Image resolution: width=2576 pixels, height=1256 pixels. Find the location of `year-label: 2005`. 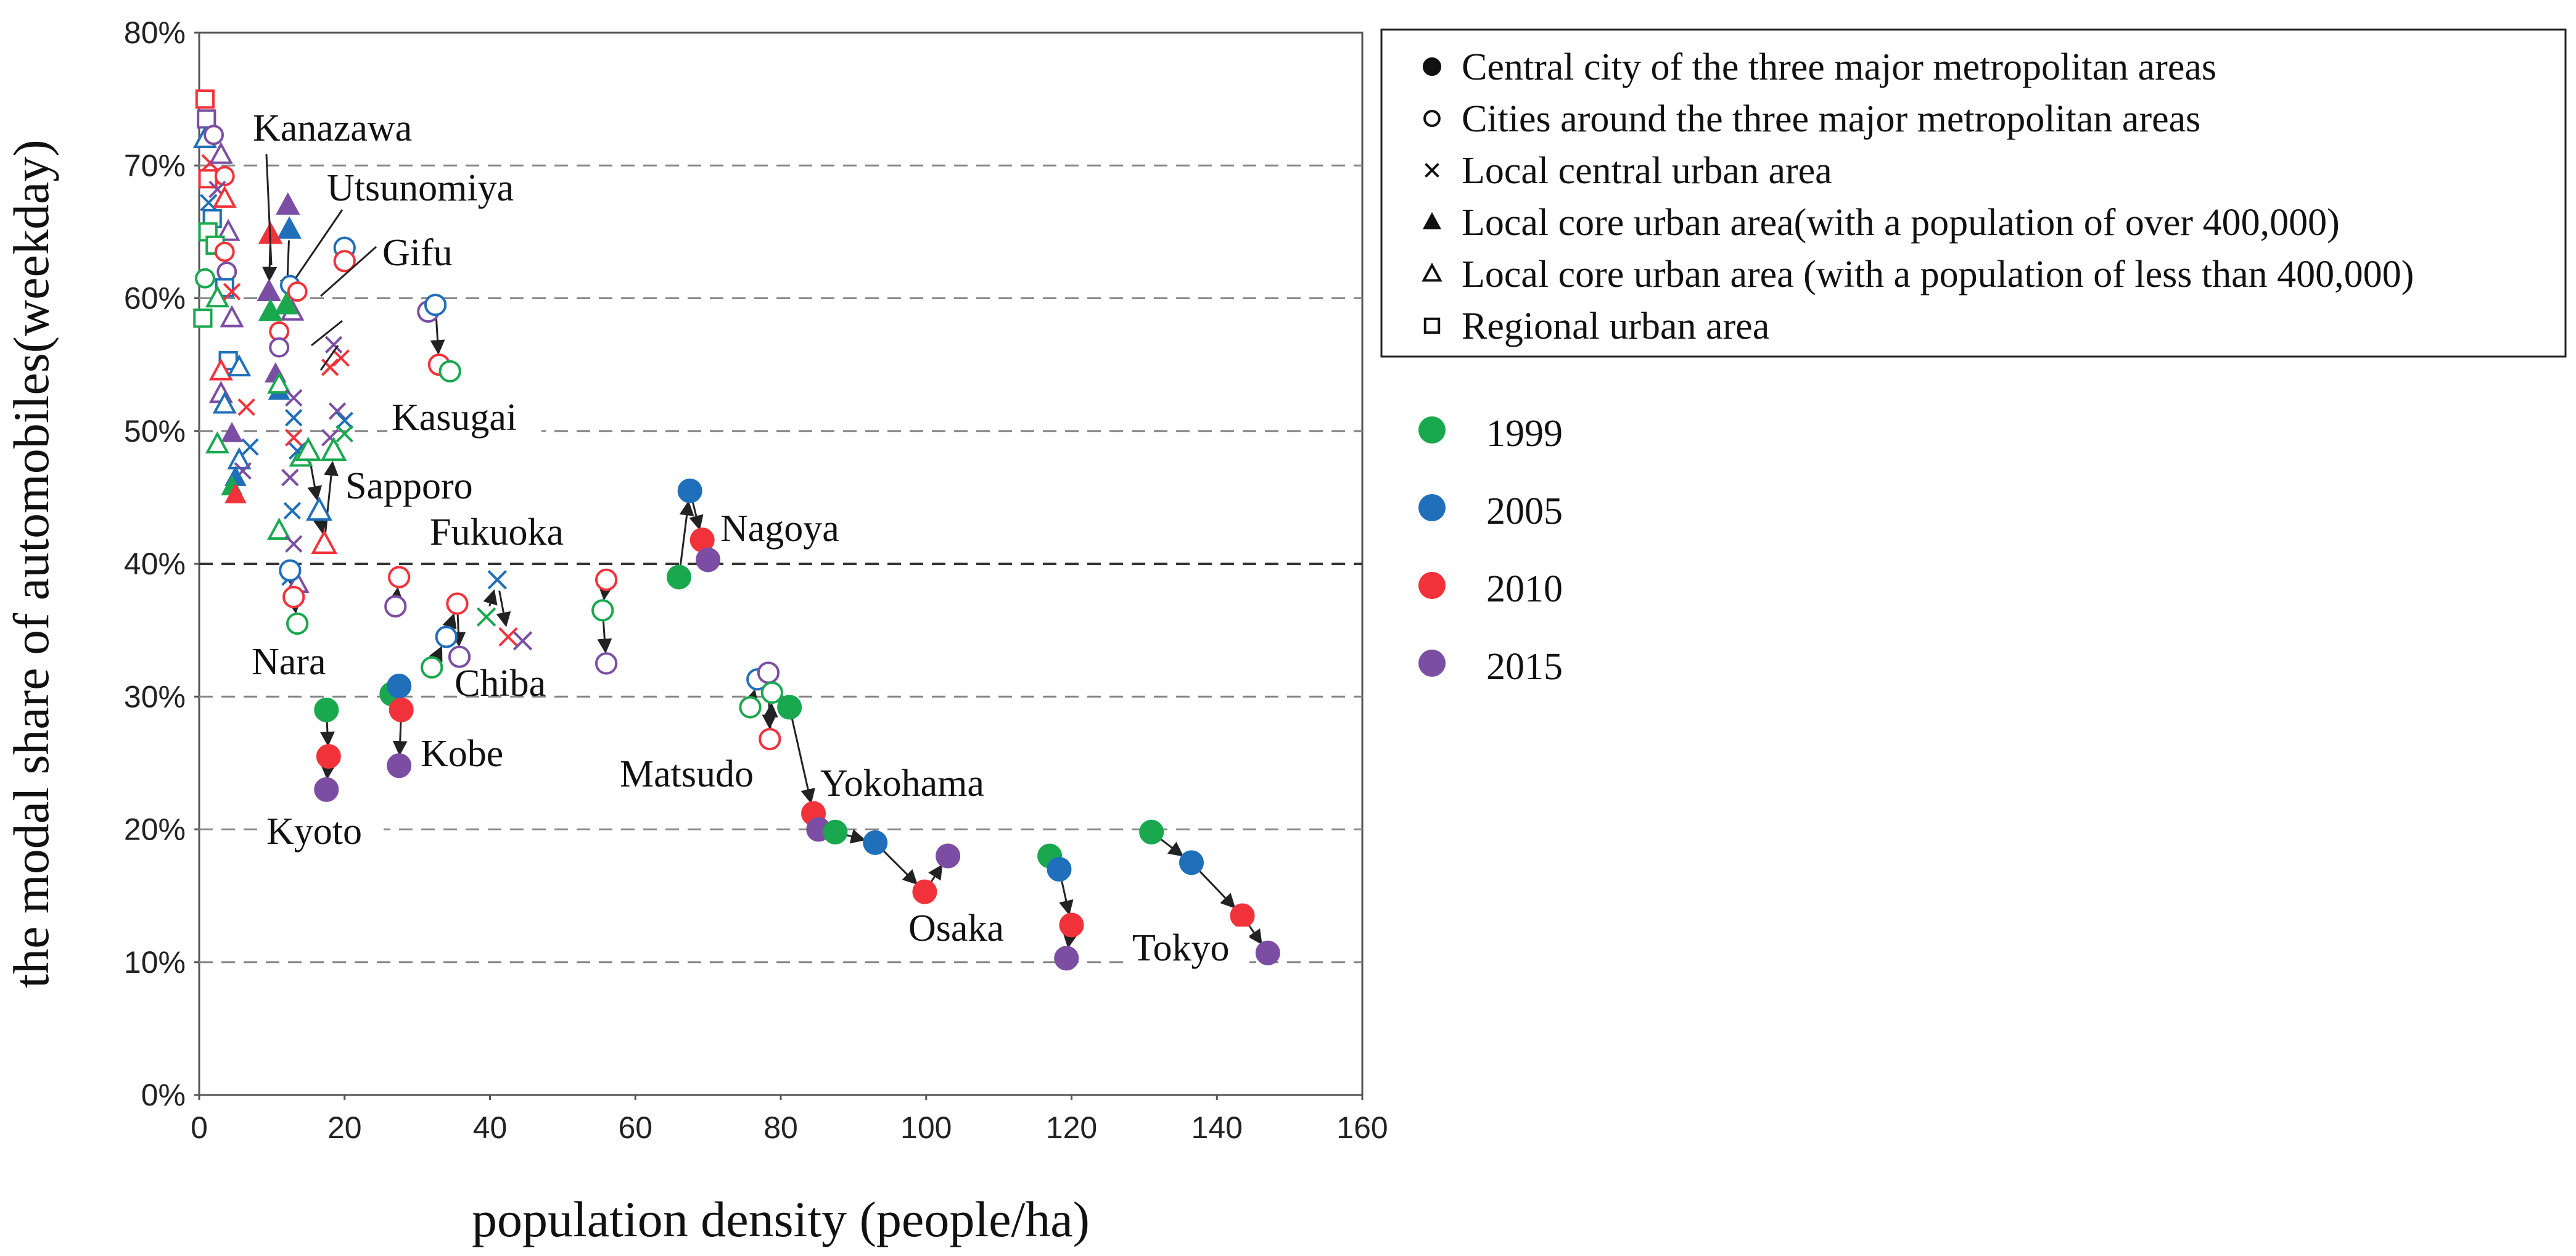

year-label: 2005 is located at coordinates (1524, 511).